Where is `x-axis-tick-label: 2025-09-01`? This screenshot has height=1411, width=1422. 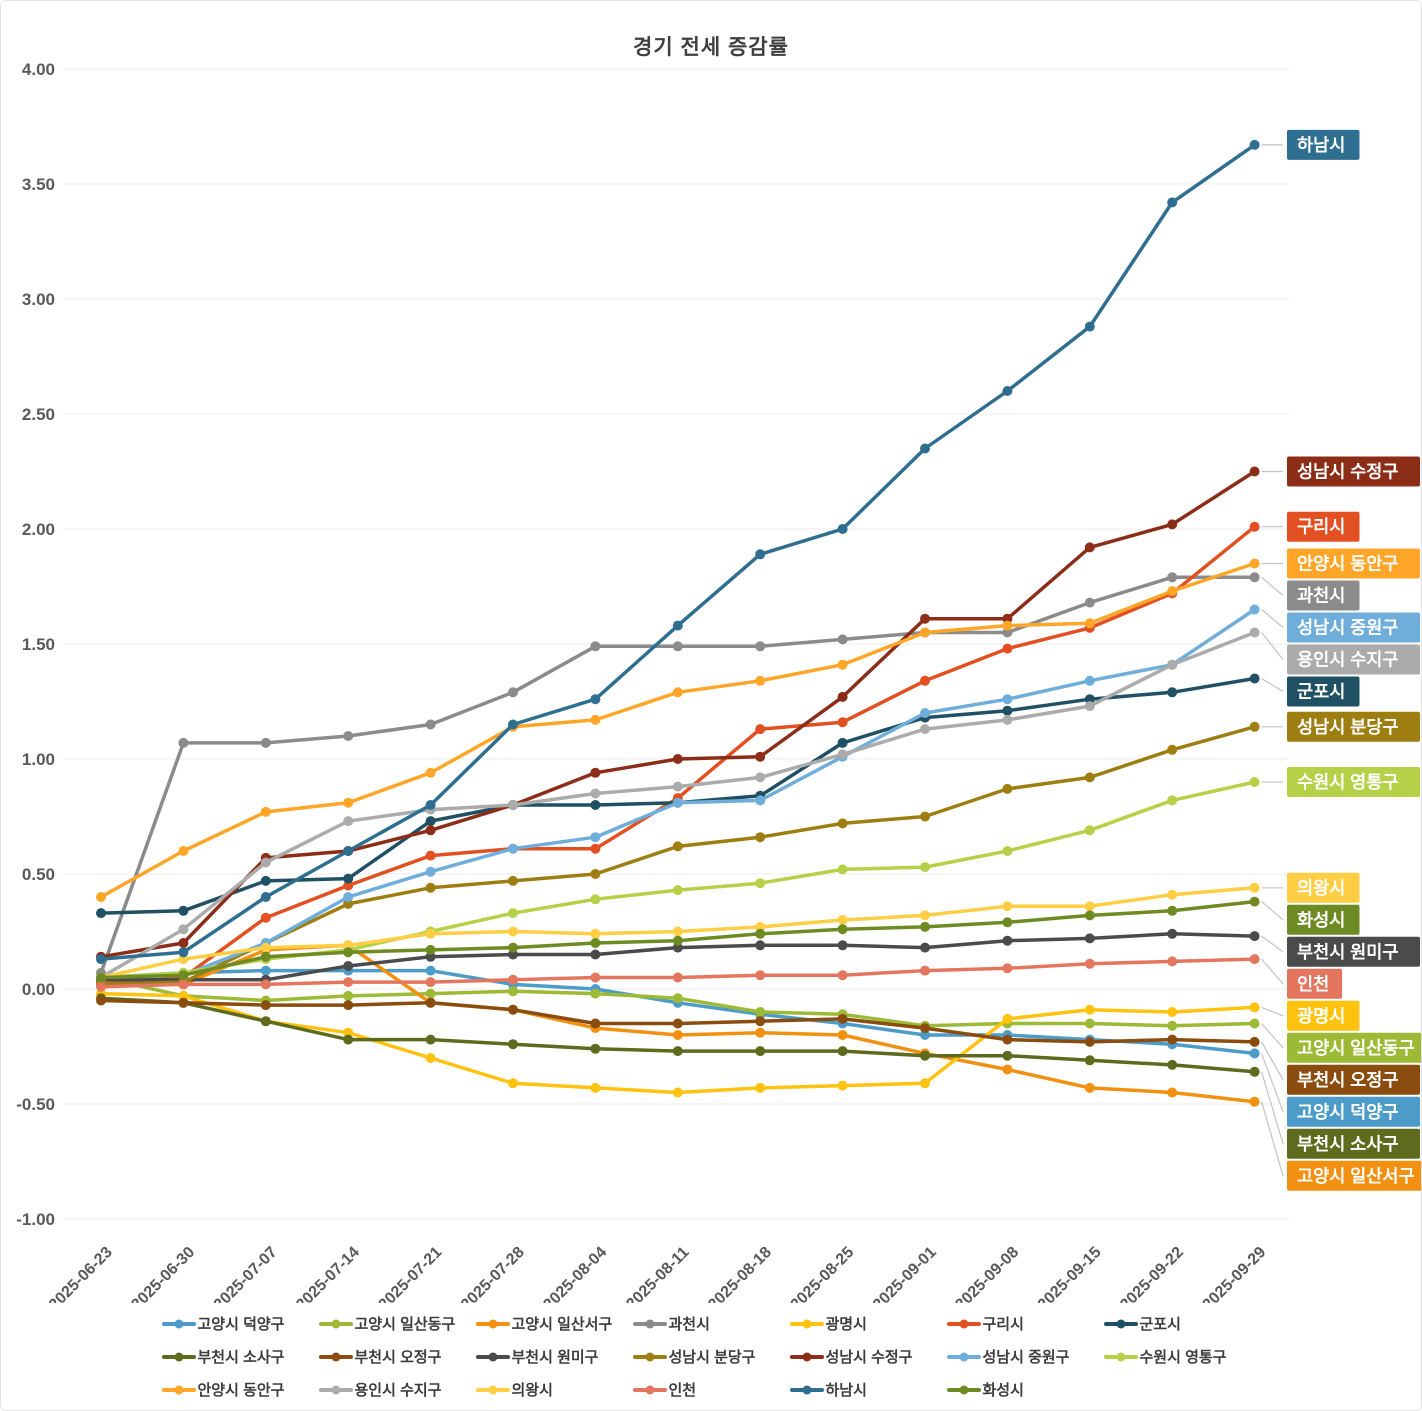 x-axis-tick-label: 2025-09-01 is located at coordinates (905, 1273).